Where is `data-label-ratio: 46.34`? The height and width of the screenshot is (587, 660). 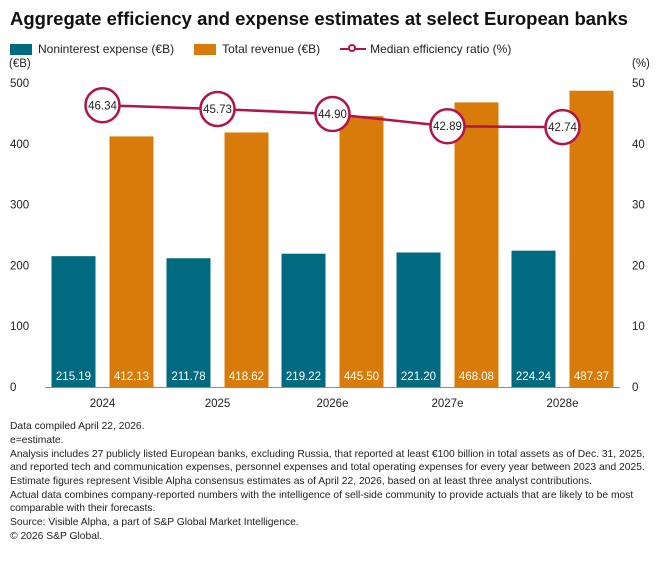 data-label-ratio: 46.34 is located at coordinates (102, 106).